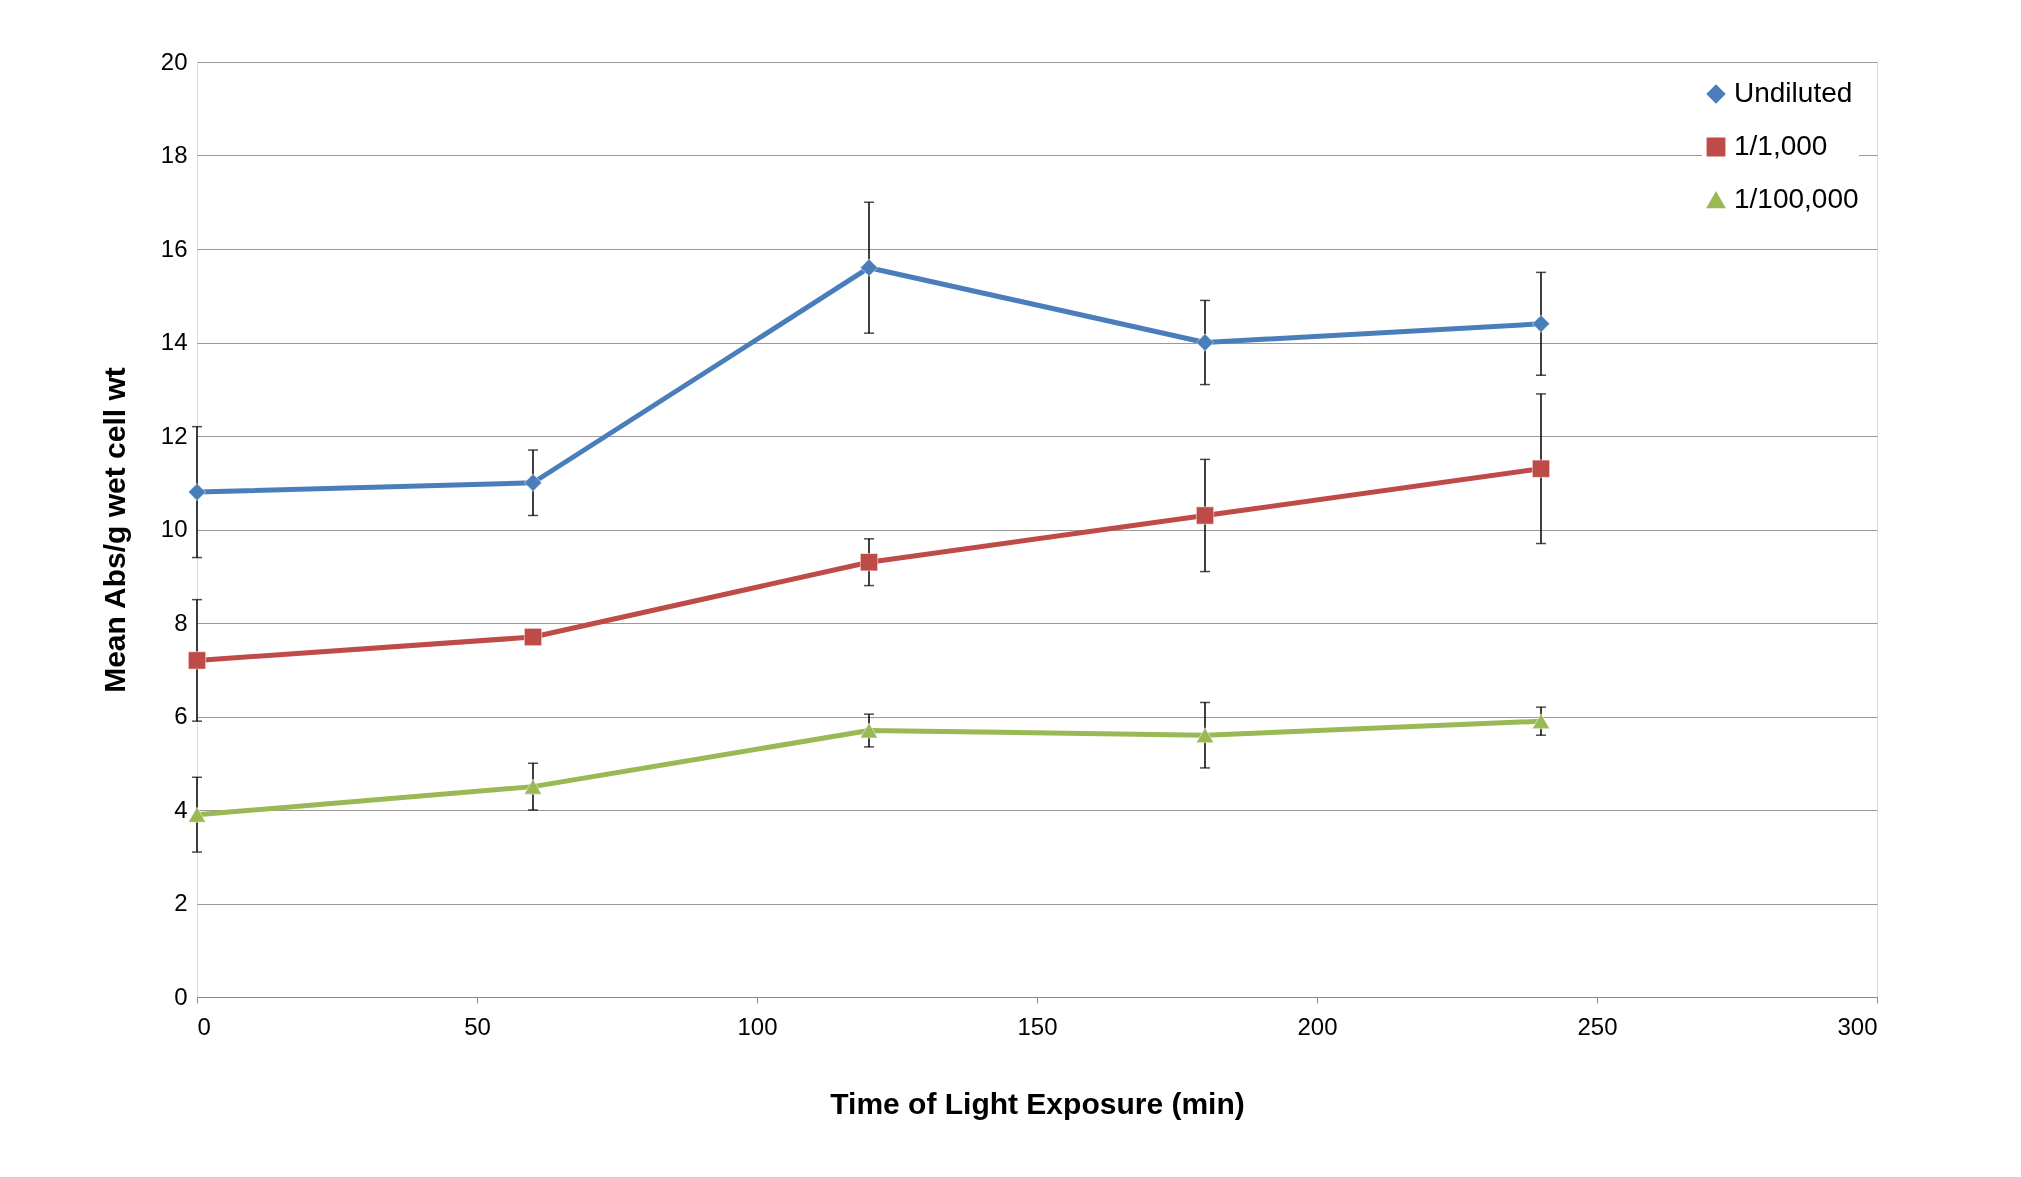  What do you see at coordinates (1597, 1026) in the screenshot?
I see `x-tick-label: 250` at bounding box center [1597, 1026].